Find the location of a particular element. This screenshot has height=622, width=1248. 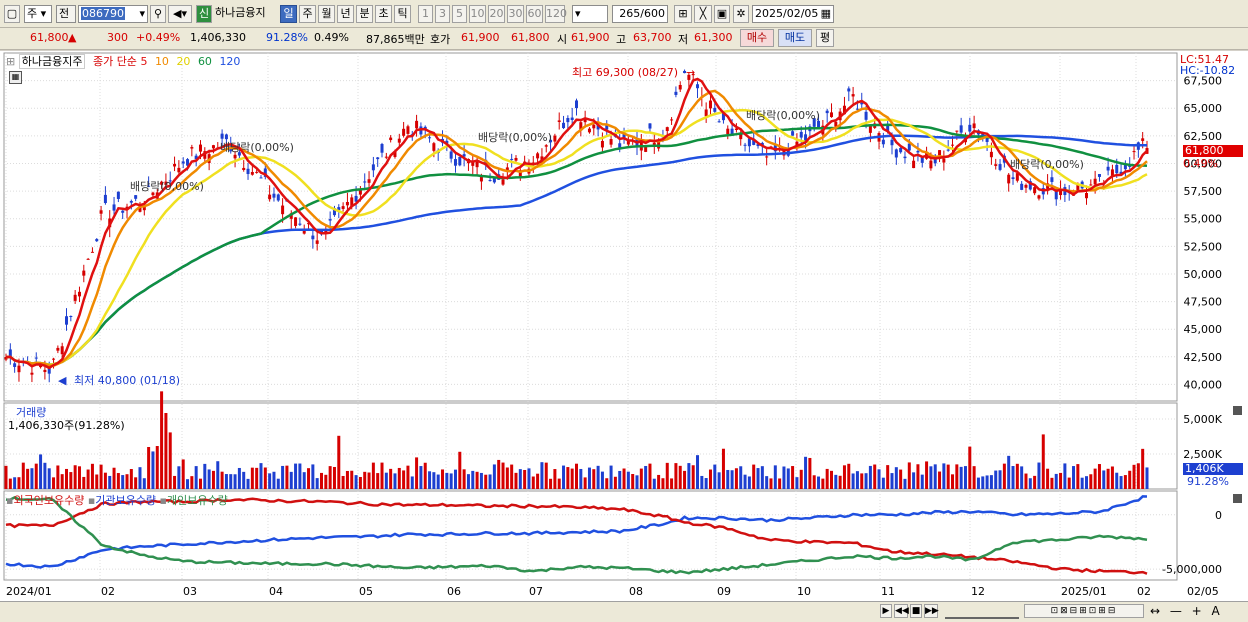

count-display: 265/600 is located at coordinates (640, 14).